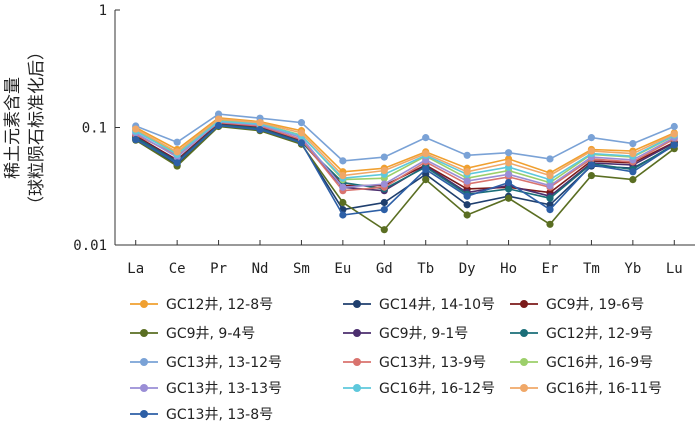 This screenshot has height=425, width=700. I want to click on legend-item: GC14井, 14-10号, so click(419, 305).